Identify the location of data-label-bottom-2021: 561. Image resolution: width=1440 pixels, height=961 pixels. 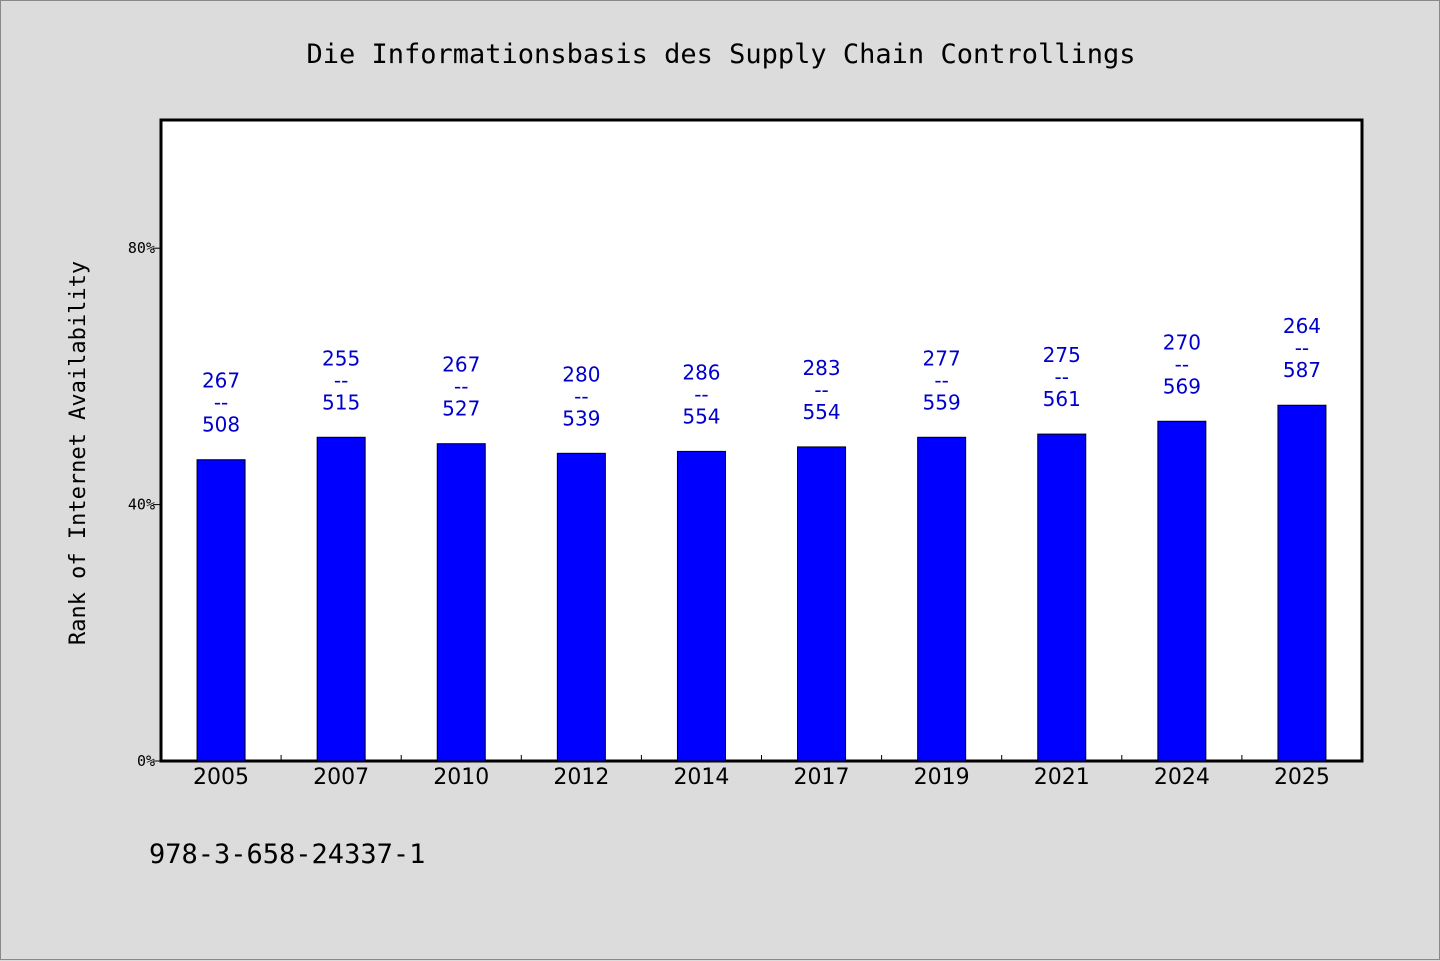
(1062, 399).